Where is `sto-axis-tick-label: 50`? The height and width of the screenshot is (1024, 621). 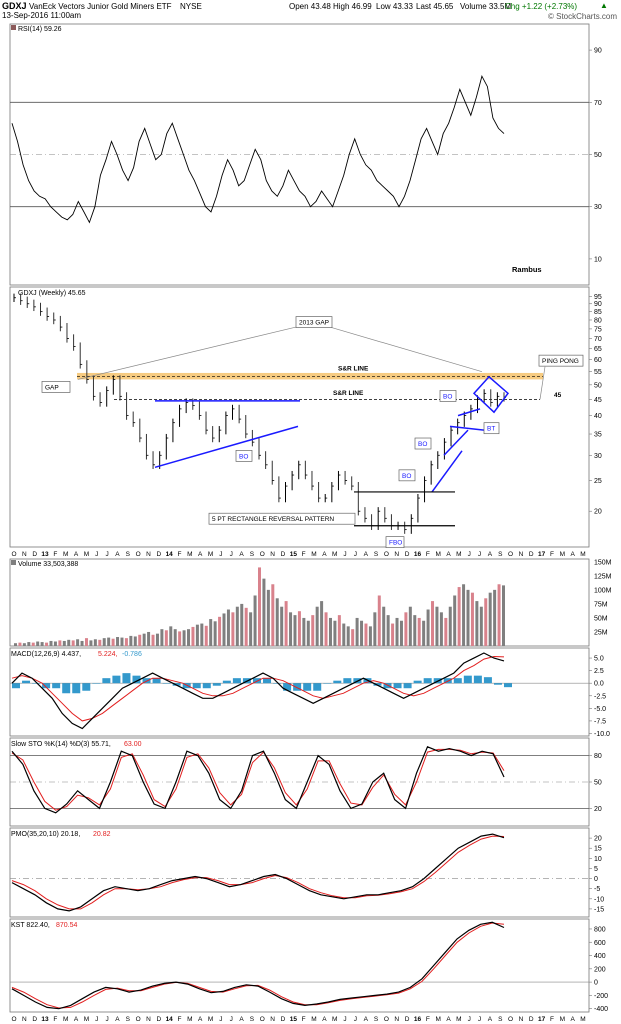 sto-axis-tick-label: 50 is located at coordinates (598, 783).